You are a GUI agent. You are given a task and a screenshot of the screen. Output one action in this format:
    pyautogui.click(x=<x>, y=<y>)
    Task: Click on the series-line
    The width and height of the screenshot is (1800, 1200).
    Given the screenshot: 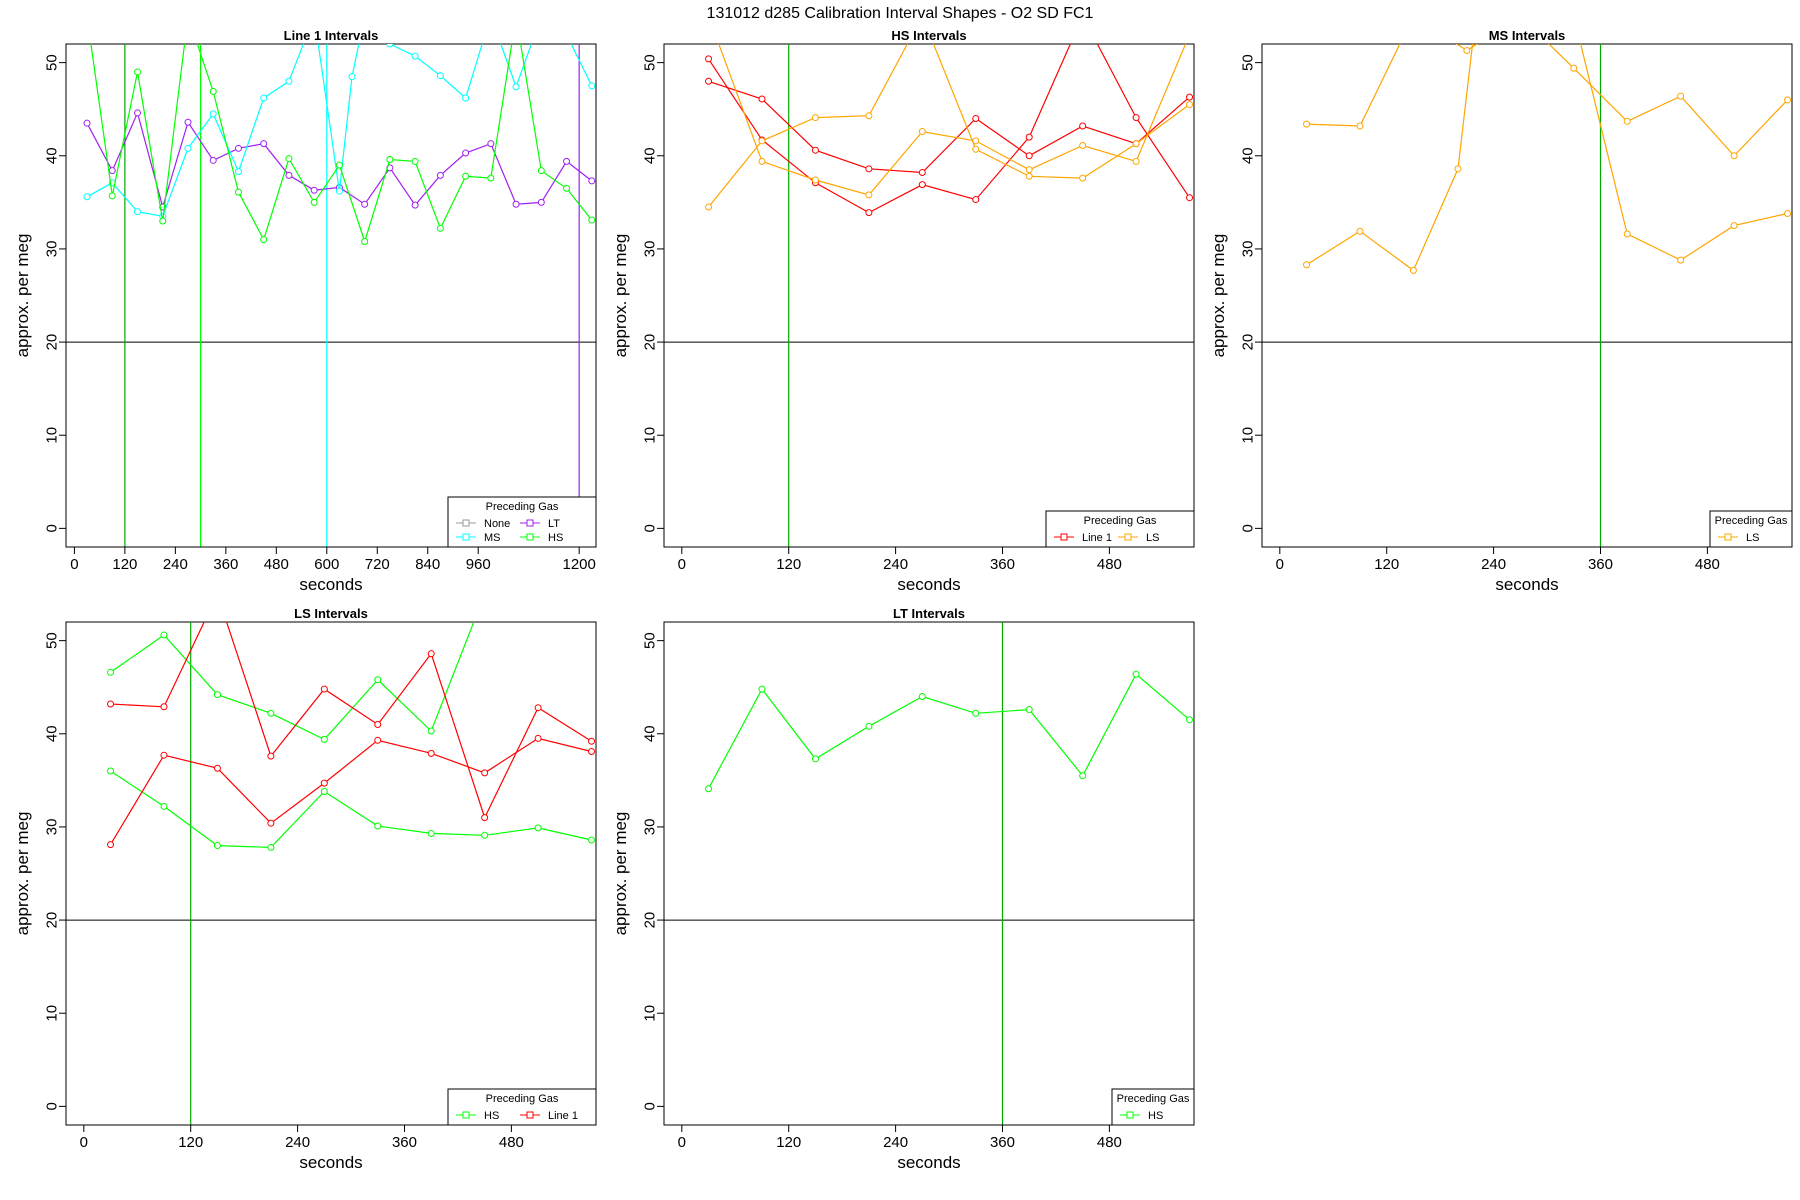 What is the action you would take?
    pyautogui.click(x=952, y=120)
    